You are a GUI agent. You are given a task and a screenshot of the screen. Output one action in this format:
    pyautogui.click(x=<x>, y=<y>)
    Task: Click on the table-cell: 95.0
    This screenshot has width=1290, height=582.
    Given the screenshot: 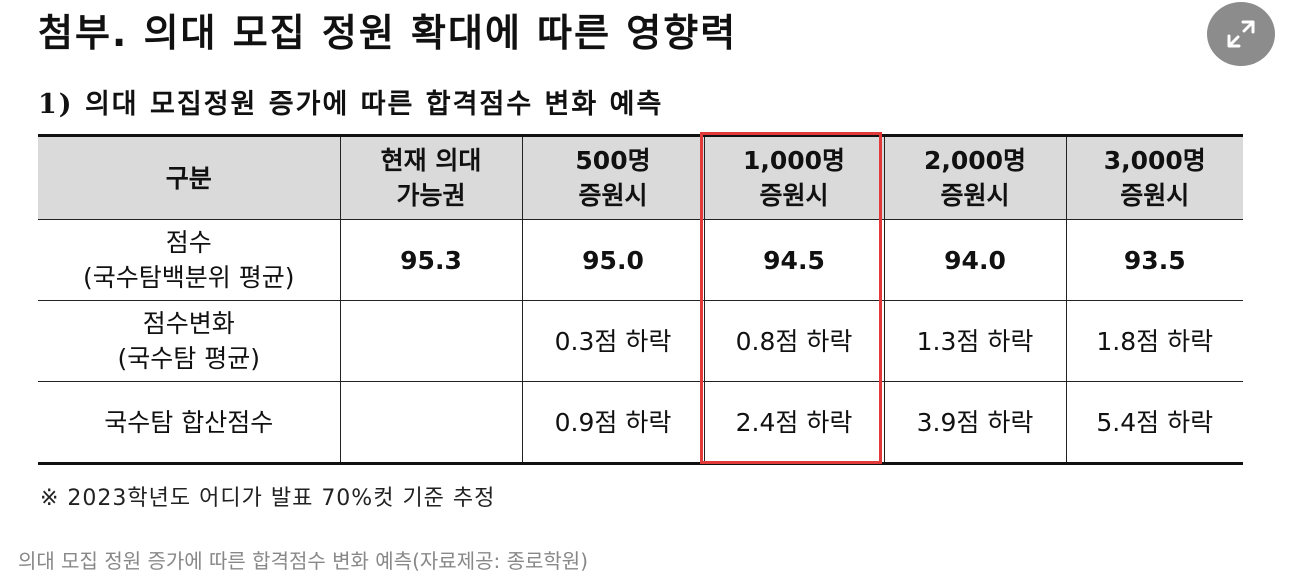 What is the action you would take?
    pyautogui.click(x=613, y=260)
    